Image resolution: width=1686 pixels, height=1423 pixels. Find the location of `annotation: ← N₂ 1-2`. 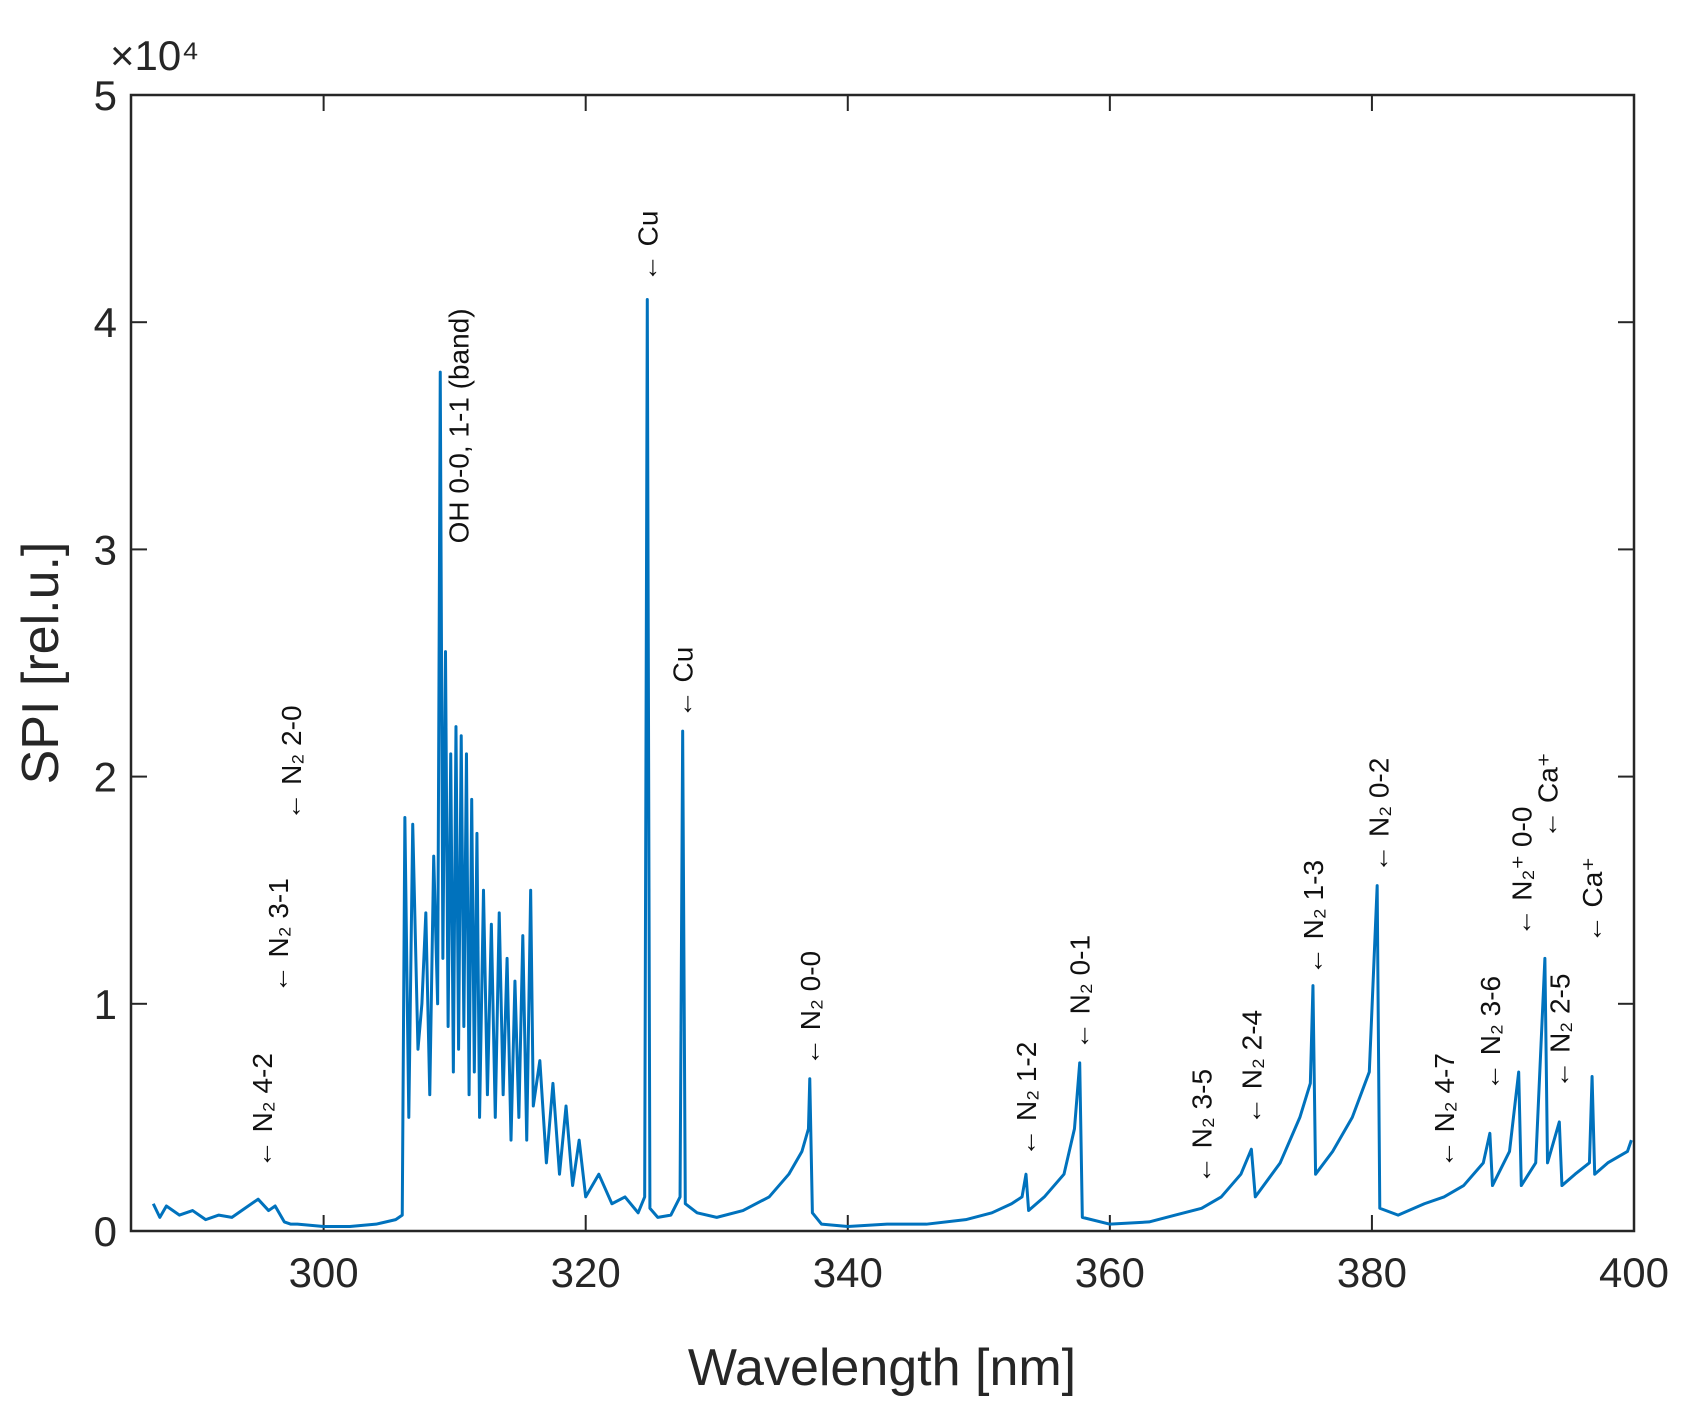

annotation: ← N₂ 1-2 is located at coordinates (1026, 1099).